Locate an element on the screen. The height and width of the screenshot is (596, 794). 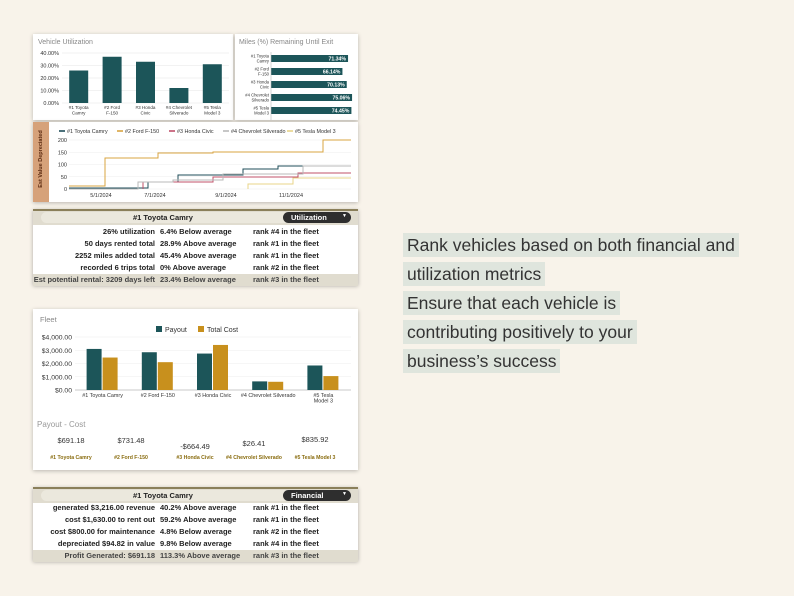
miles-ytick: Model 3 is located at coordinates (262, 113).